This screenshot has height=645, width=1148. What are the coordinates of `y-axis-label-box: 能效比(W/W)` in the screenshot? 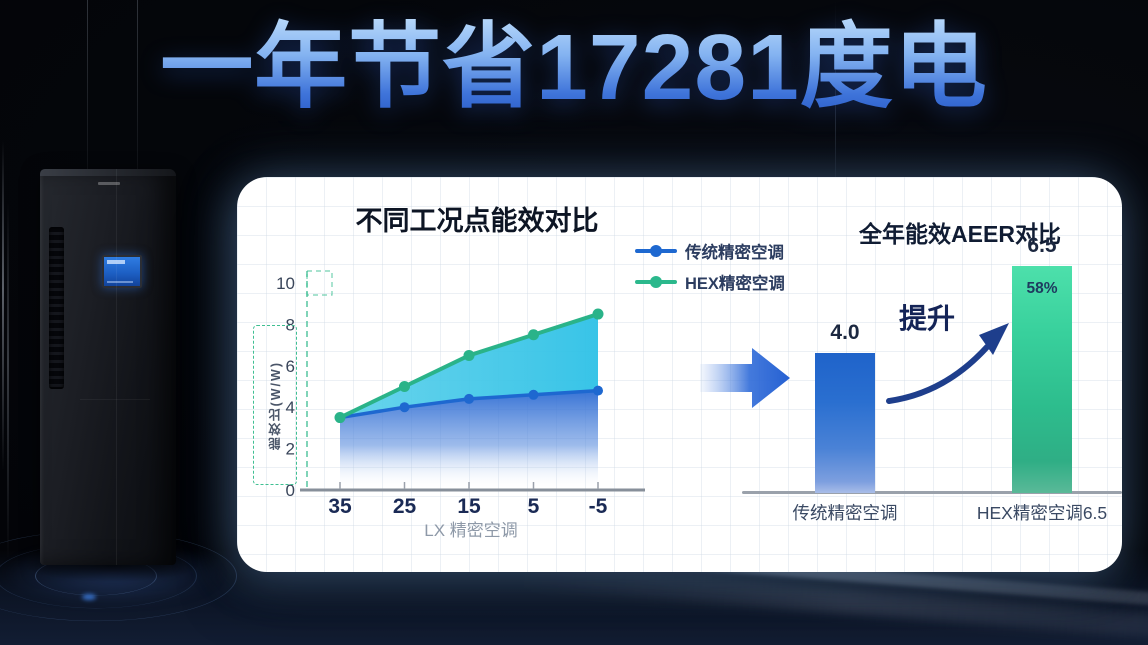 It's located at (275, 405).